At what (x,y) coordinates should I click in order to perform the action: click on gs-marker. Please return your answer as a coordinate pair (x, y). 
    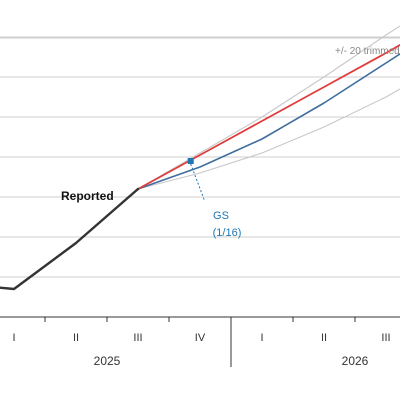
    Looking at the image, I should click on (190, 161).